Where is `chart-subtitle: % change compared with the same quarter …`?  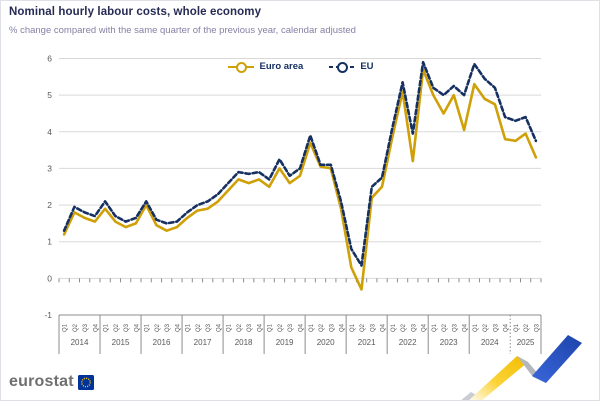
chart-subtitle: % change compared with the same quarter … is located at coordinates (182, 30).